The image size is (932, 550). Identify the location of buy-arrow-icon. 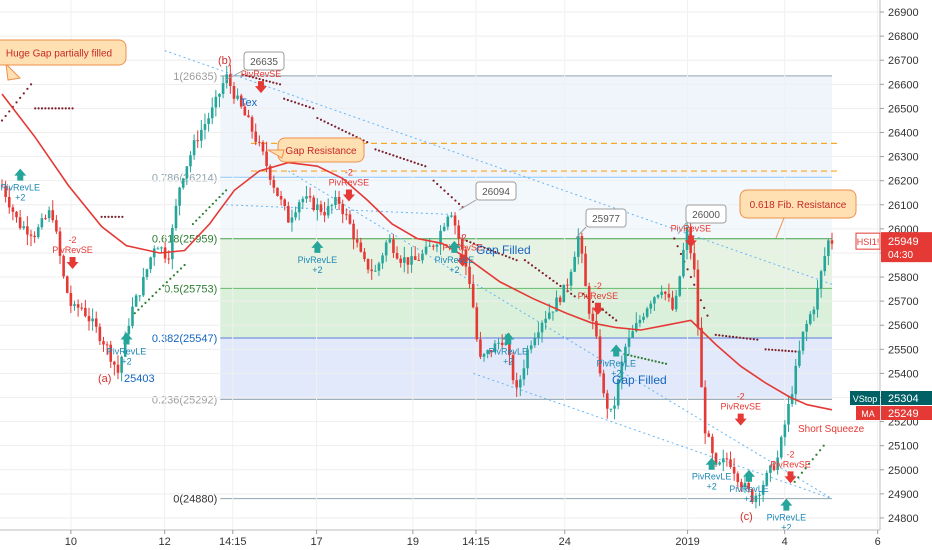
(786, 504).